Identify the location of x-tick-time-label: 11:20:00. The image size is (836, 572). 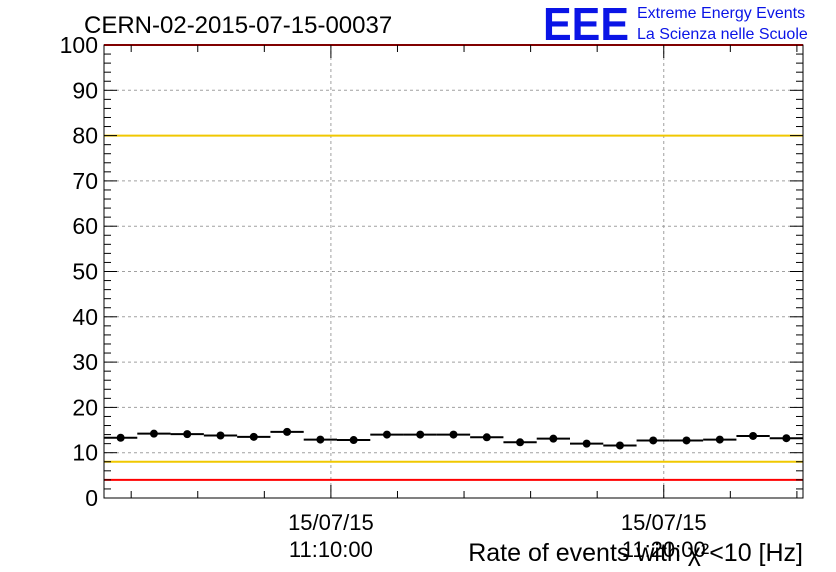
(664, 549).